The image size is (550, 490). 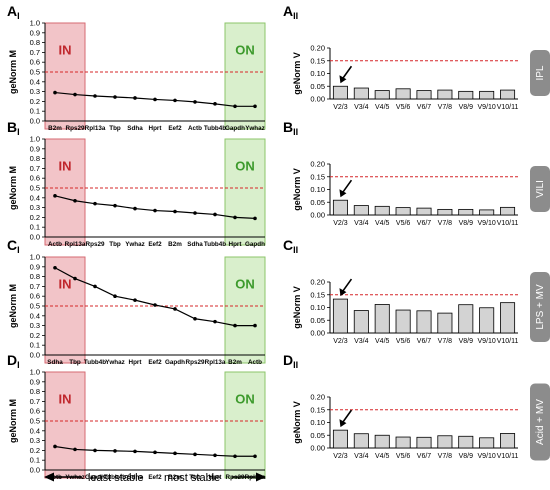 I want to click on x-tick-label: V4/5, so click(x=382, y=456).